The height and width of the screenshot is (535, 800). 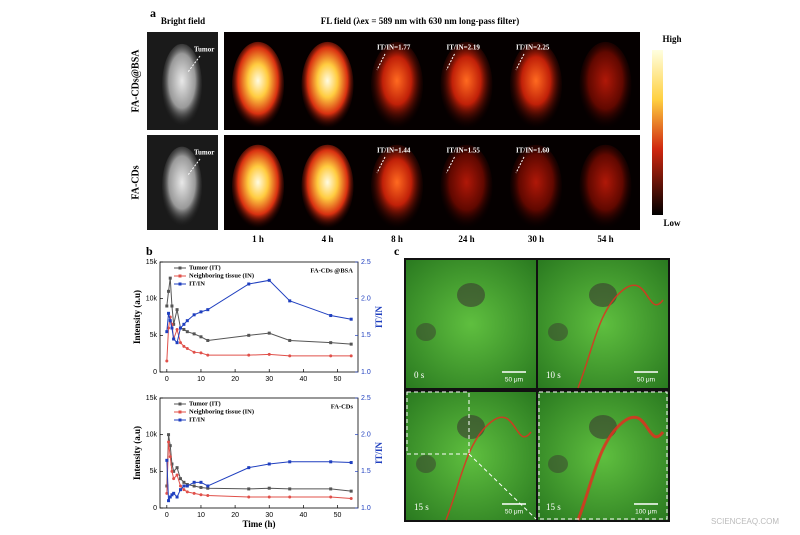 I want to click on y2-tick-label: 2.5, so click(x=366, y=398).